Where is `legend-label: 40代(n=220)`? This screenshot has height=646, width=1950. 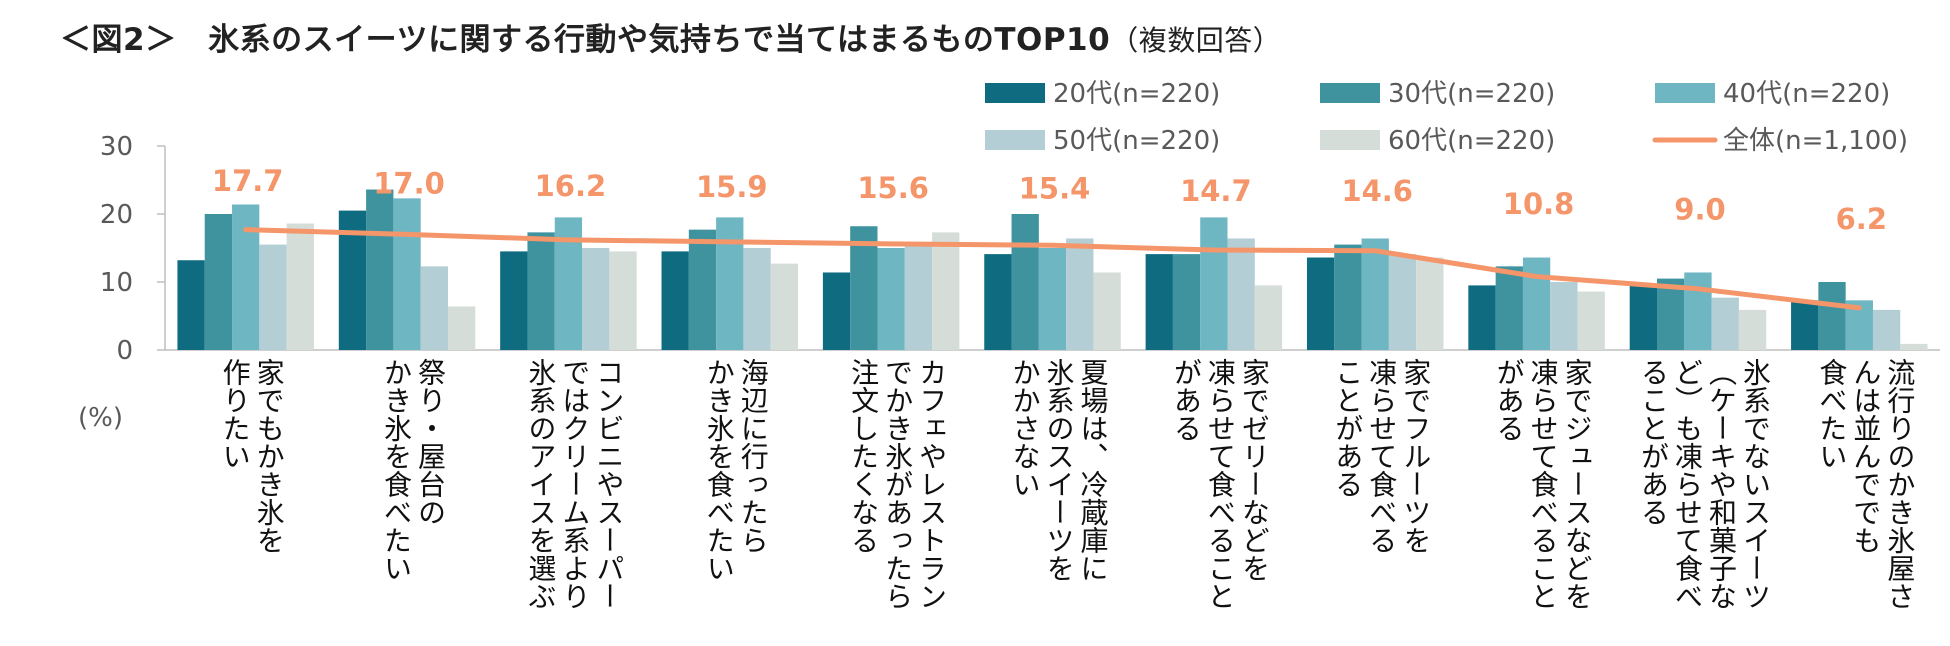
legend-label: 40代(n=220) is located at coordinates (1806, 94).